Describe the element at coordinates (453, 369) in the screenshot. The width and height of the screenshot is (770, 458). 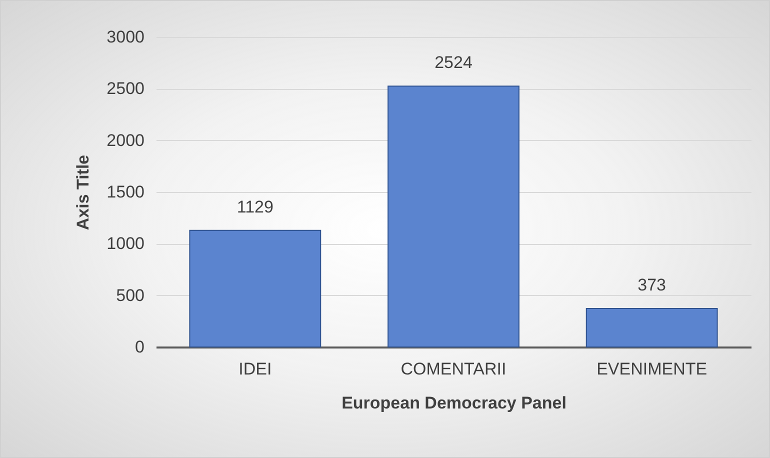
I see `x-tick-label: COMENTARII` at that location.